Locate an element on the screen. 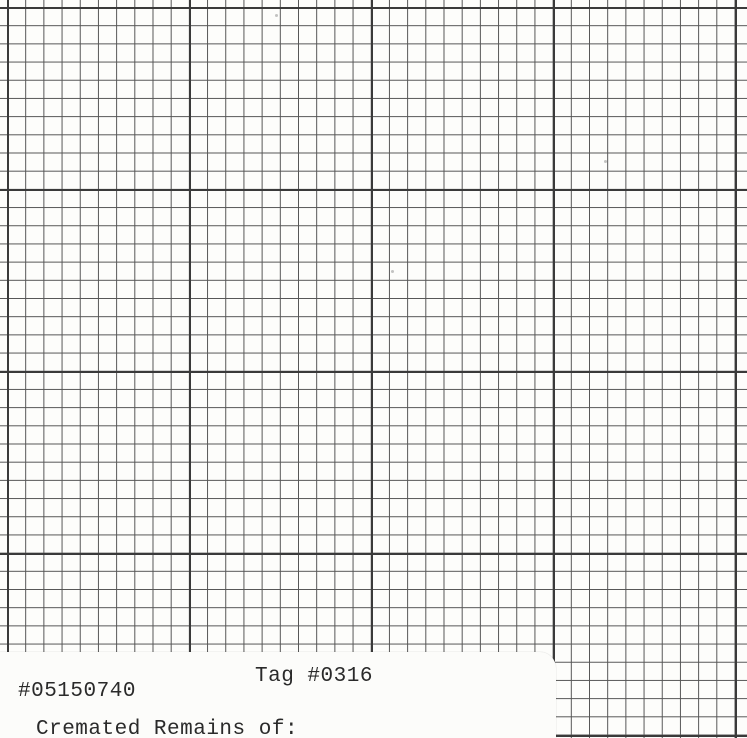 The width and height of the screenshot is (747, 738). remains-heading: Cremated Remains of: is located at coordinates (167, 728).